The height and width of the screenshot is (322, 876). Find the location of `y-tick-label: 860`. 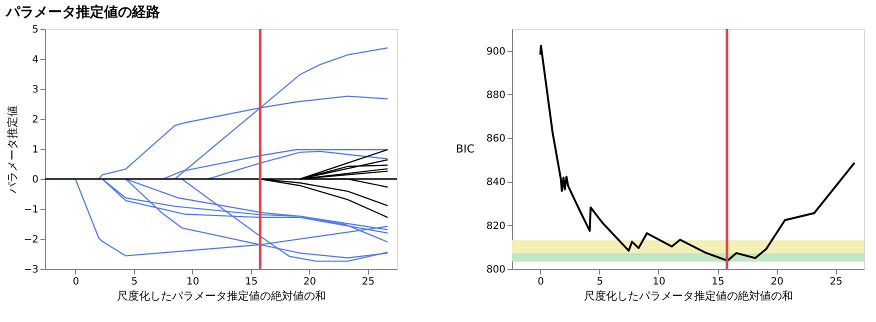

y-tick-label: 860 is located at coordinates (496, 139).